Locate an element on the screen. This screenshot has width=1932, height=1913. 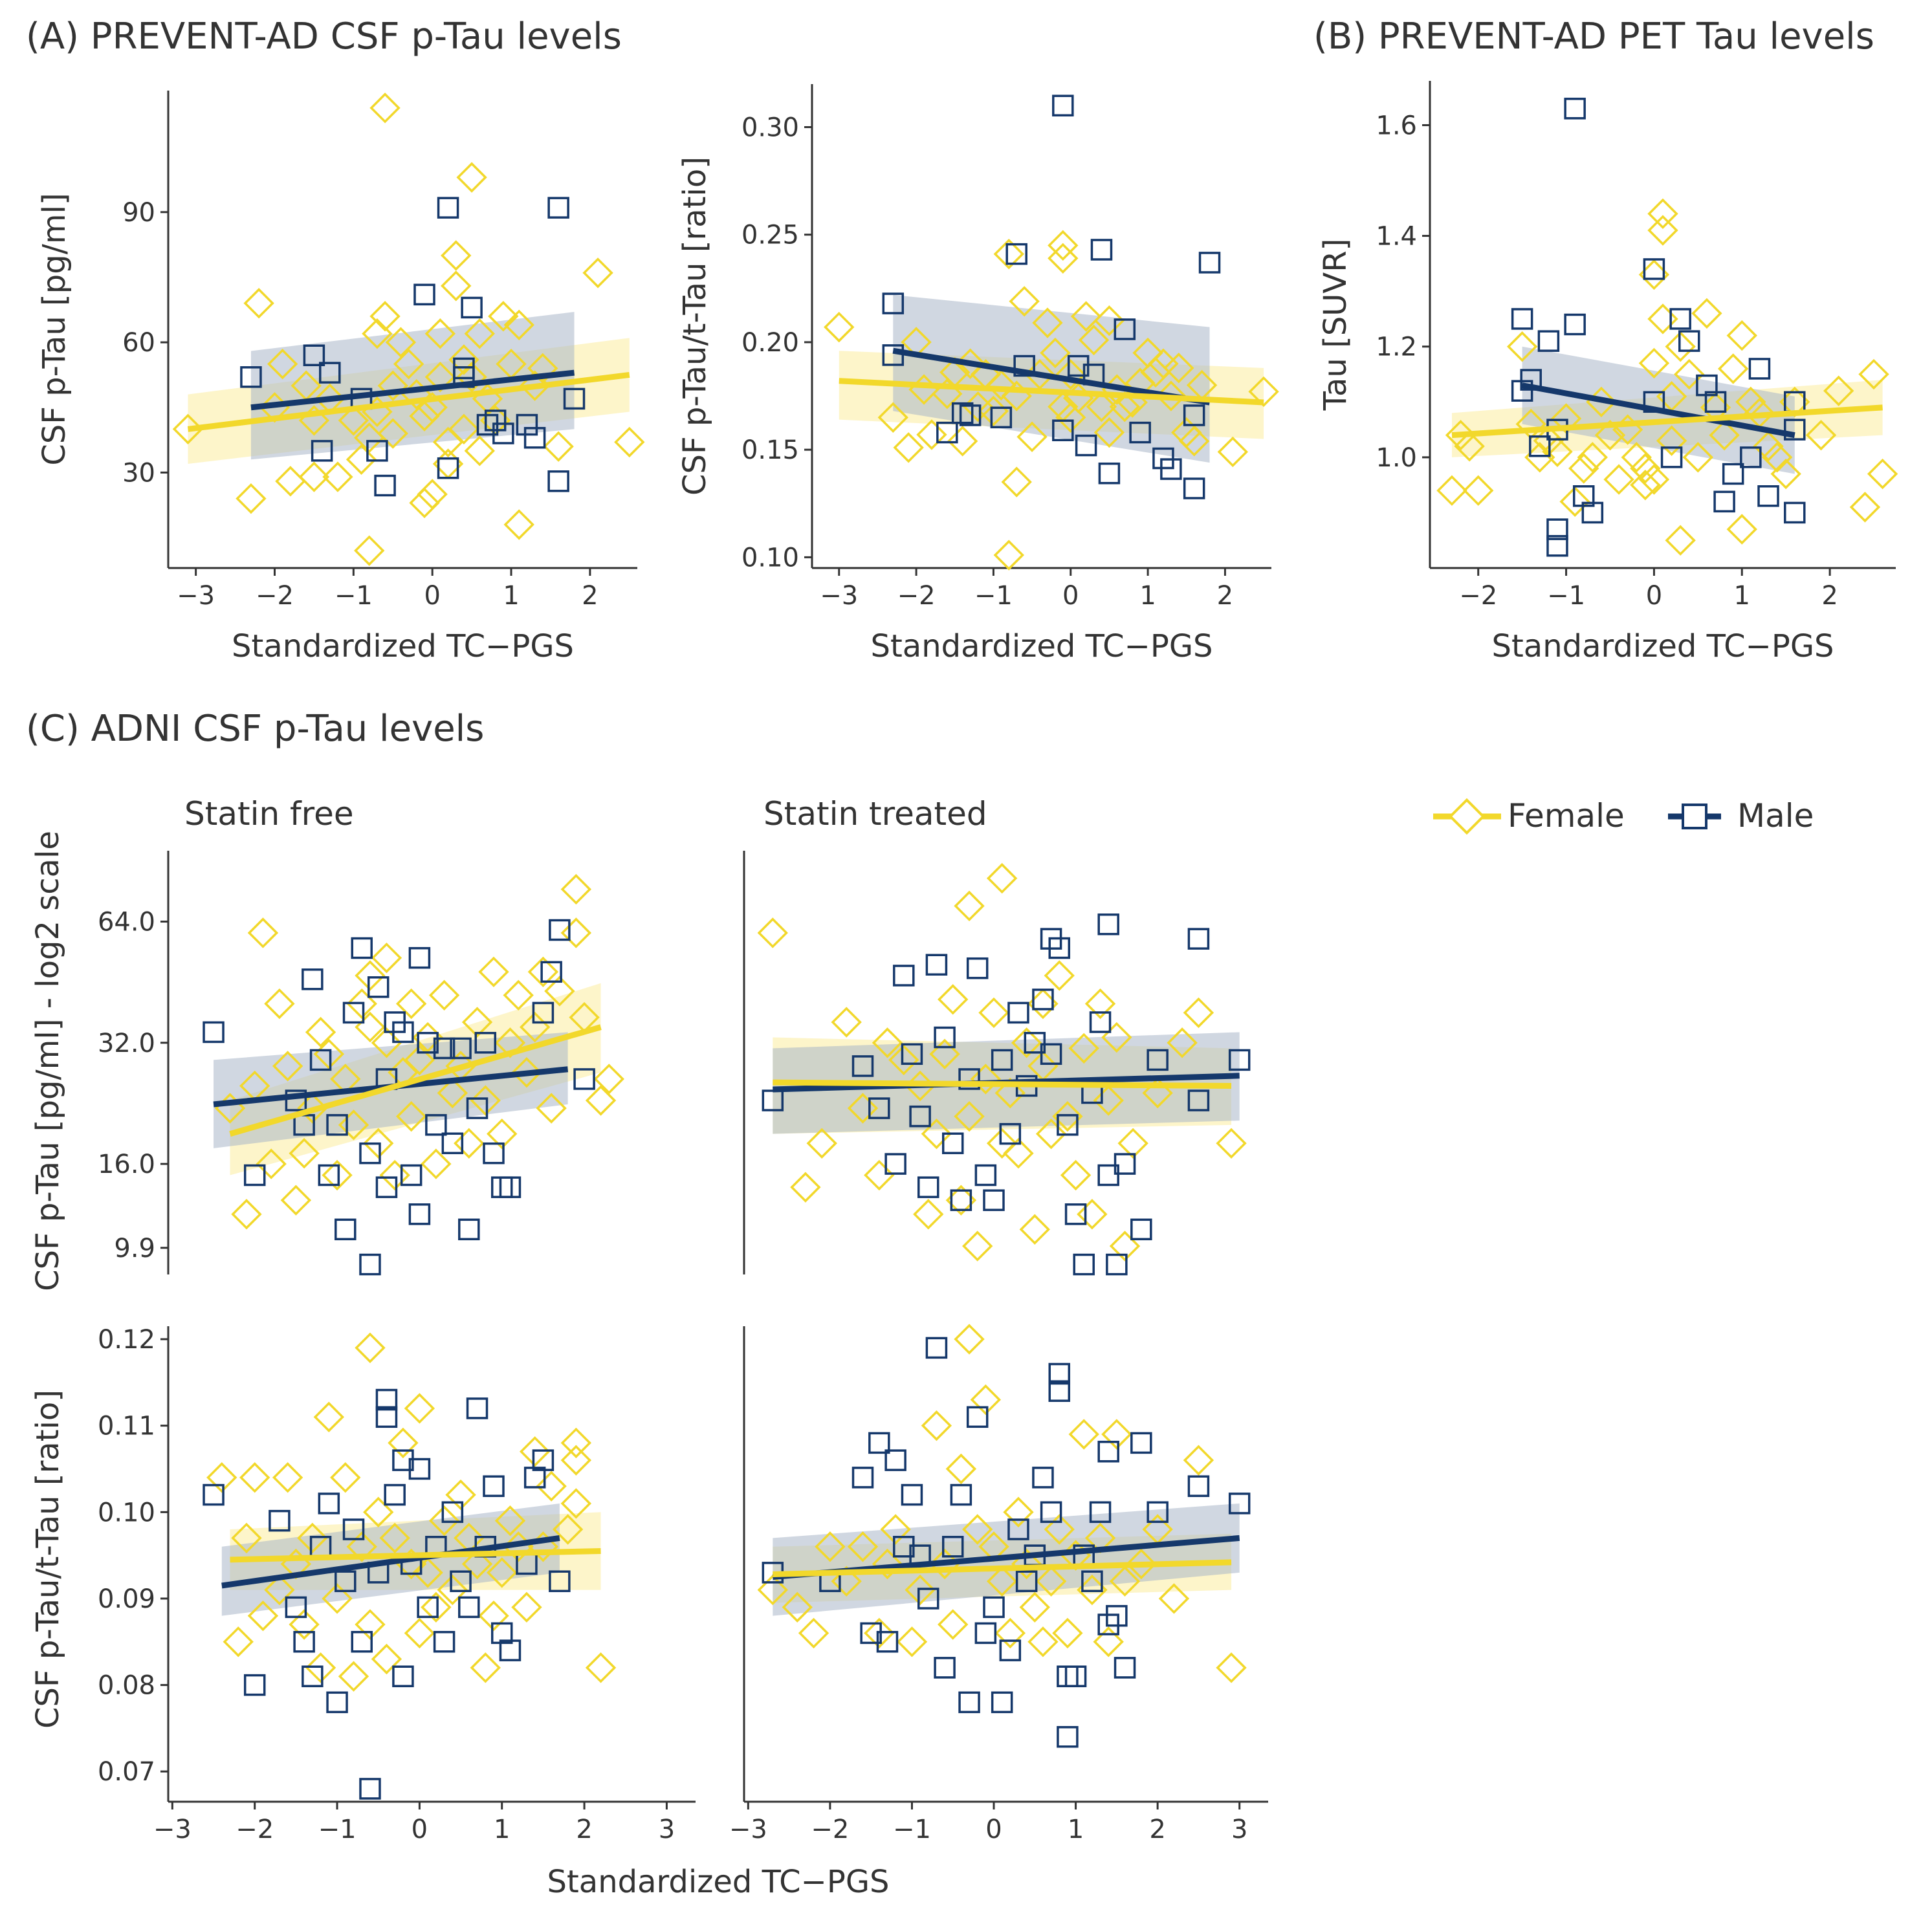
y-tick-label: 0.25 is located at coordinates (770, 235).